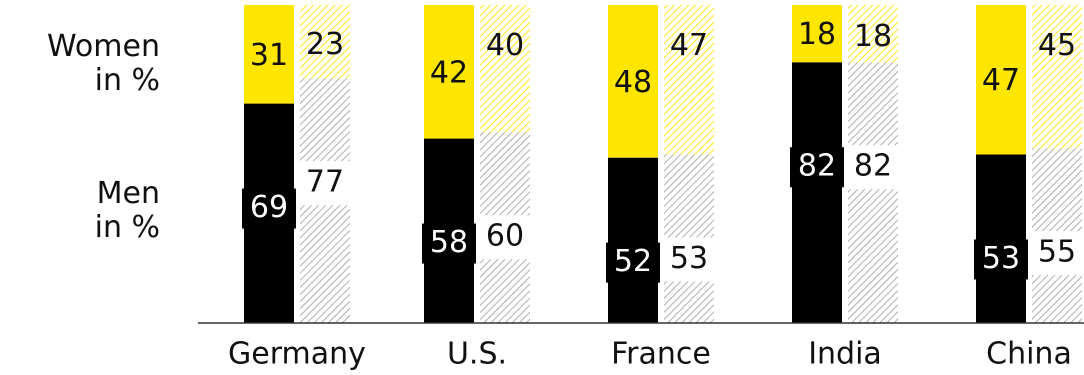  What do you see at coordinates (633, 240) in the screenshot?
I see `bar-men-france` at bounding box center [633, 240].